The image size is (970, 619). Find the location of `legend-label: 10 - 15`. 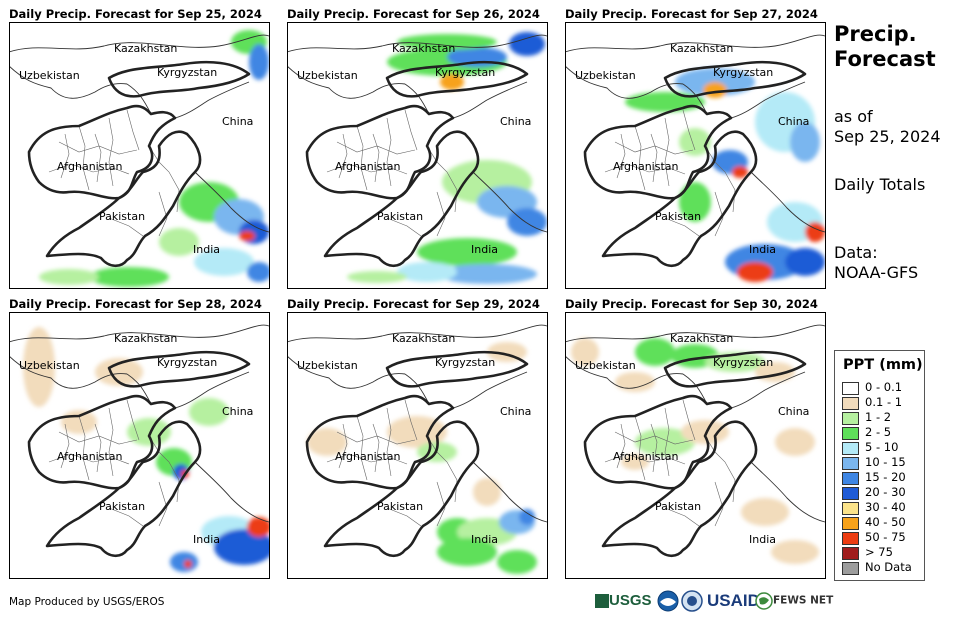

legend-label: 10 - 15 is located at coordinates (885, 462).